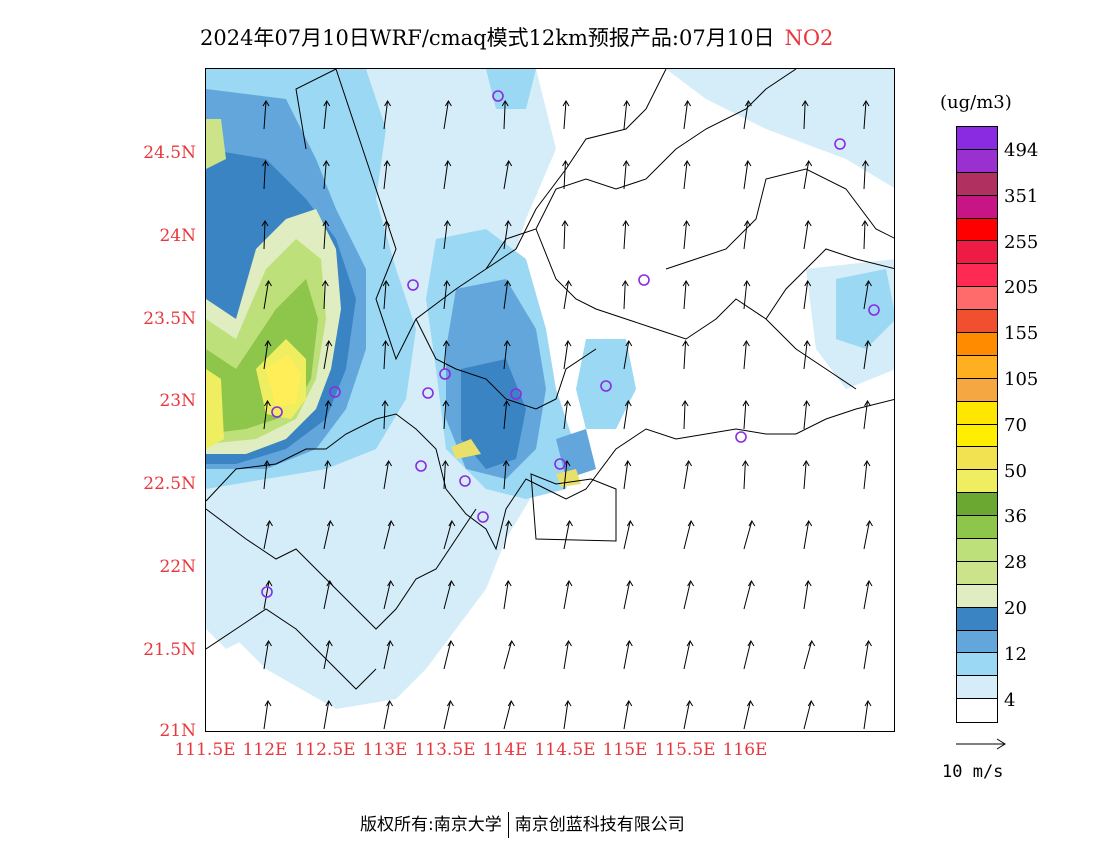 Image resolution: width=1100 pixels, height=850 pixels. Describe the element at coordinates (177, 567) in the screenshot. I see `lat-label-22: 22N` at that location.